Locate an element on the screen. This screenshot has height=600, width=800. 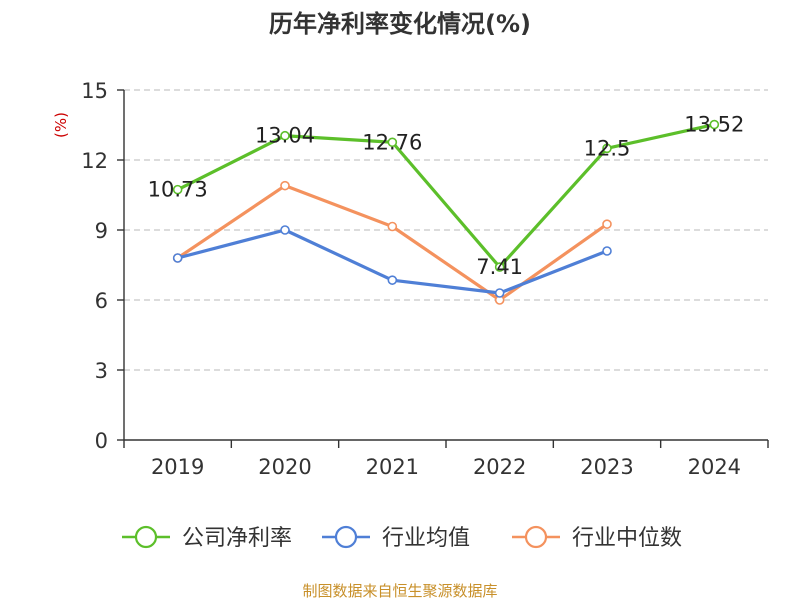
y-tick-label: 3 is located at coordinates (101, 371).